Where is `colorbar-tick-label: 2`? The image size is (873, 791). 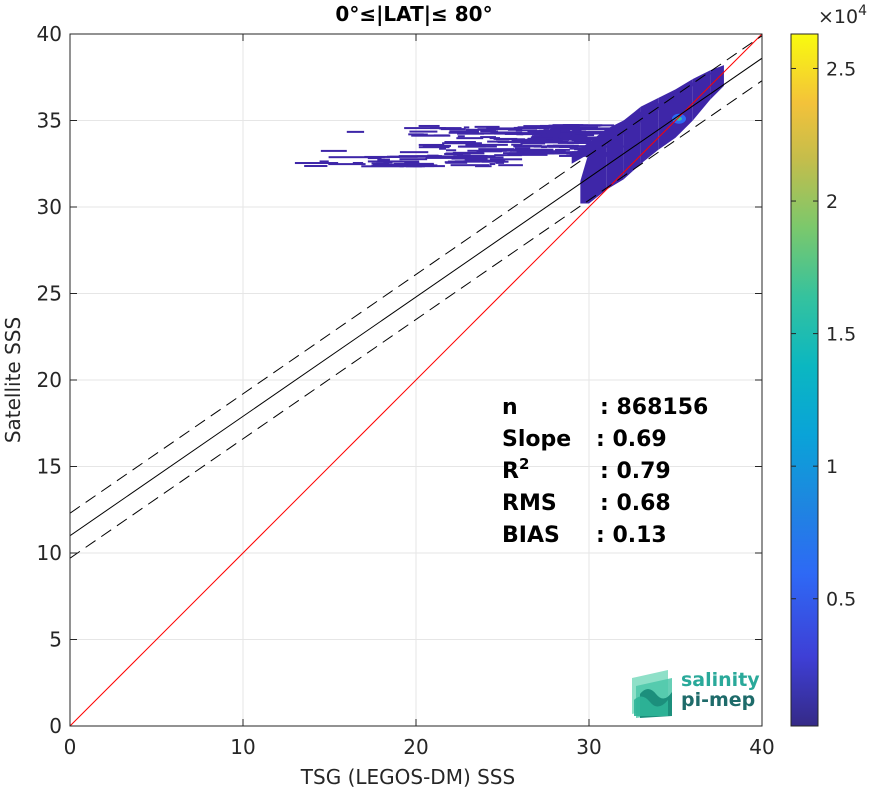
colorbar-tick-label: 2 is located at coordinates (832, 202).